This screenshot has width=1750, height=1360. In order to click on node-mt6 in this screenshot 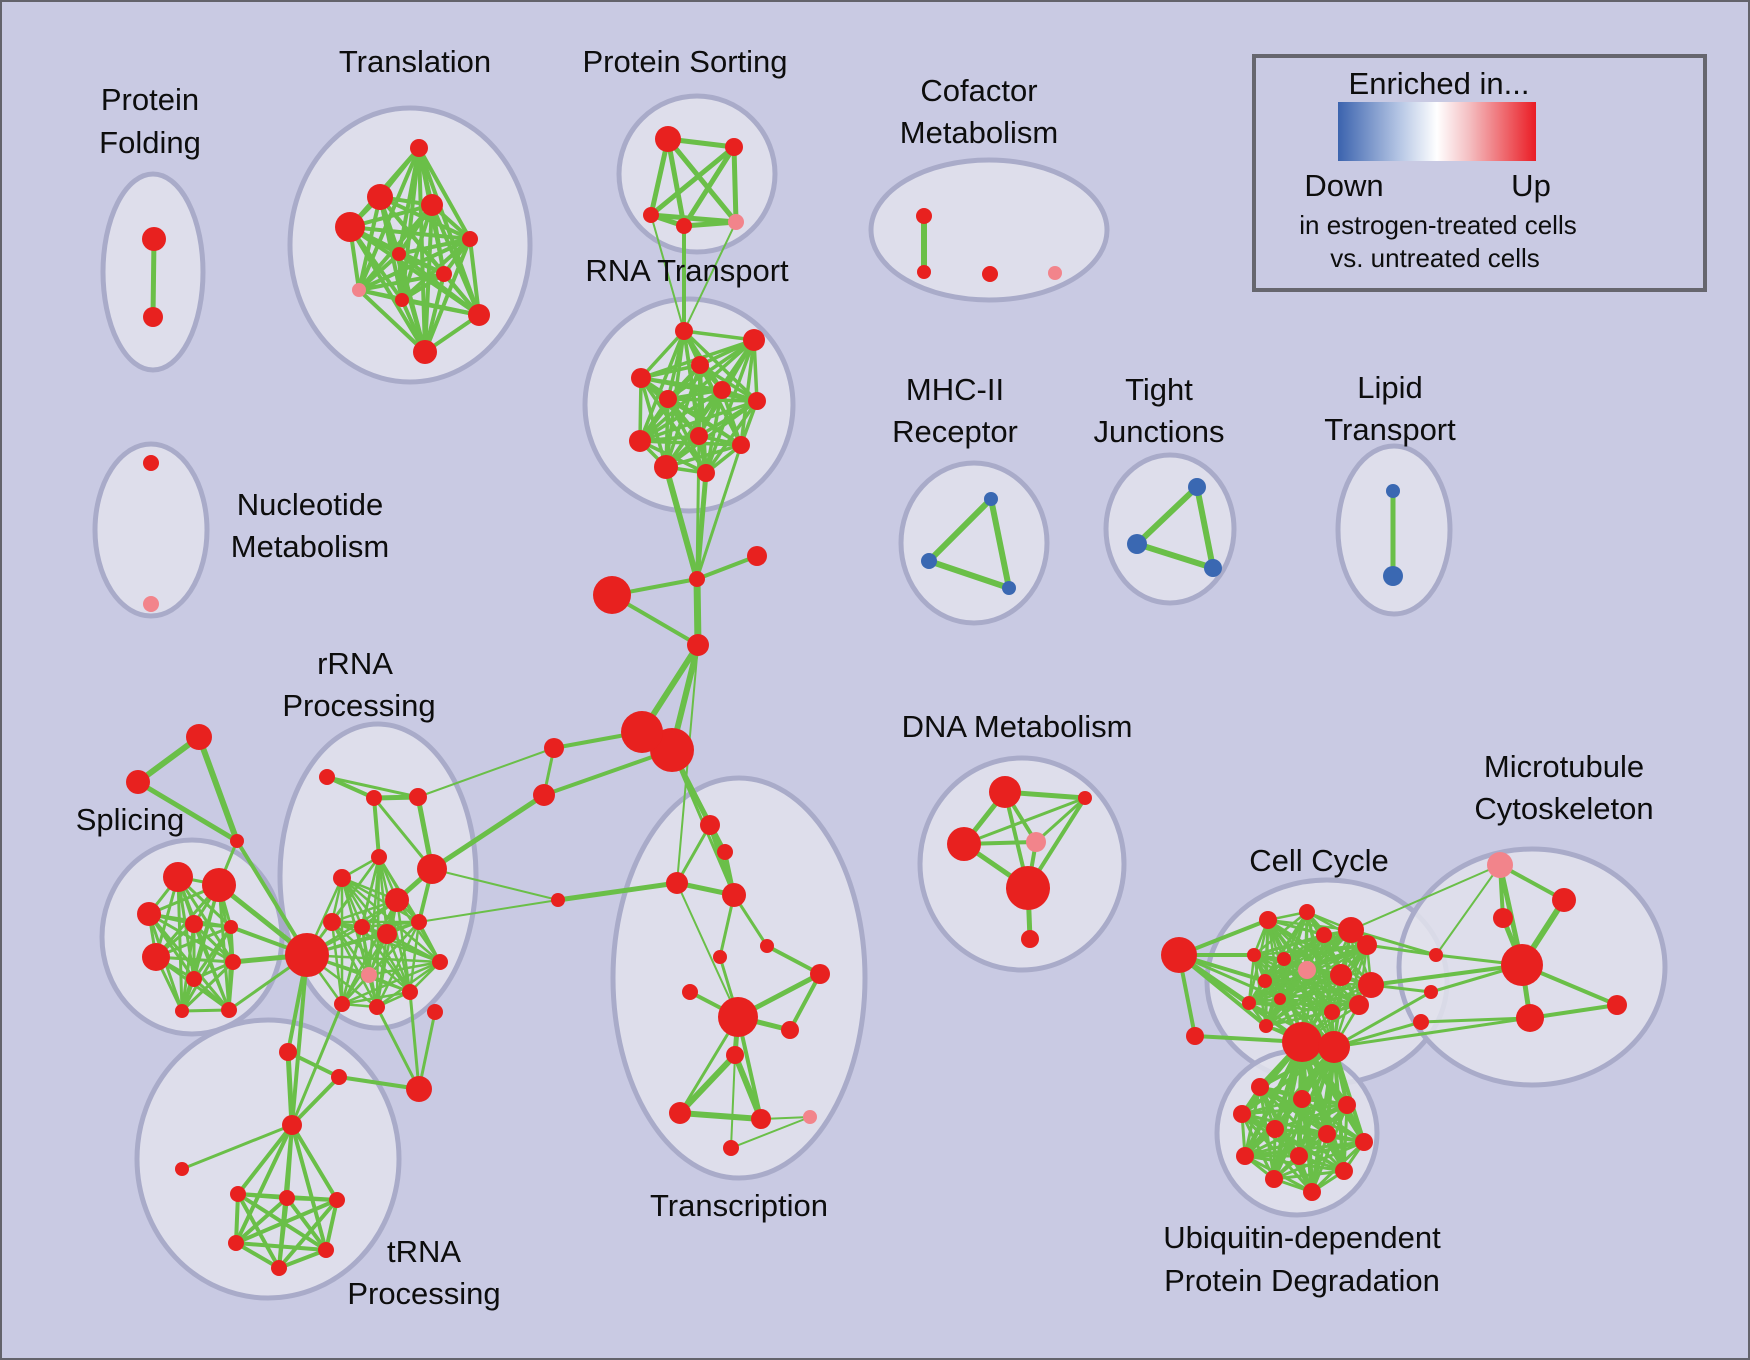, I will do `click(1617, 1005)`.